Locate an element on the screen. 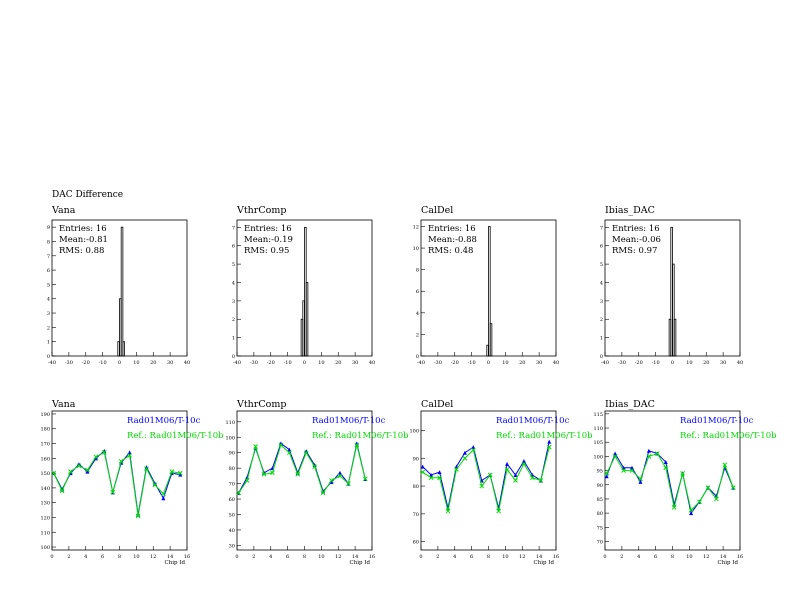  y-tick-label: 115 is located at coordinates (598, 415).